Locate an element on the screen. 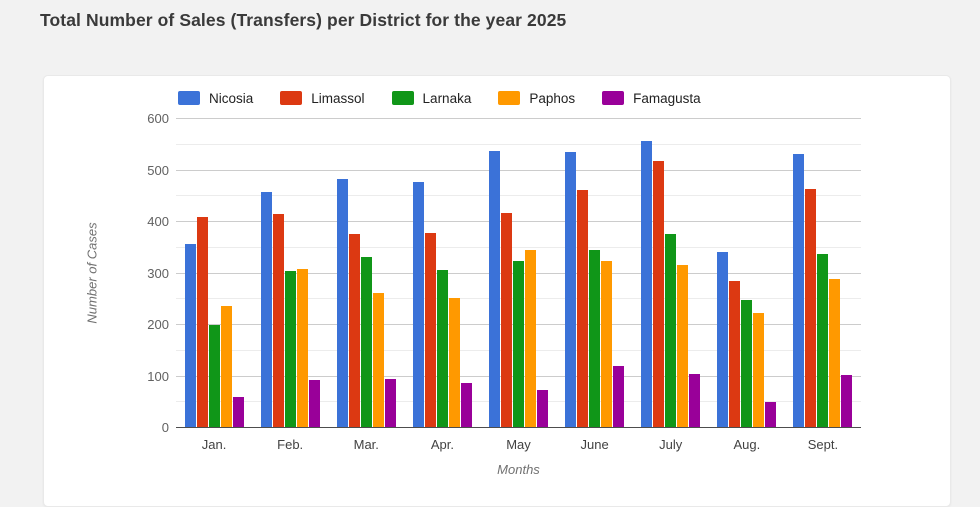 The width and height of the screenshot is (980, 507). bar-larnaka-june is located at coordinates (595, 338).